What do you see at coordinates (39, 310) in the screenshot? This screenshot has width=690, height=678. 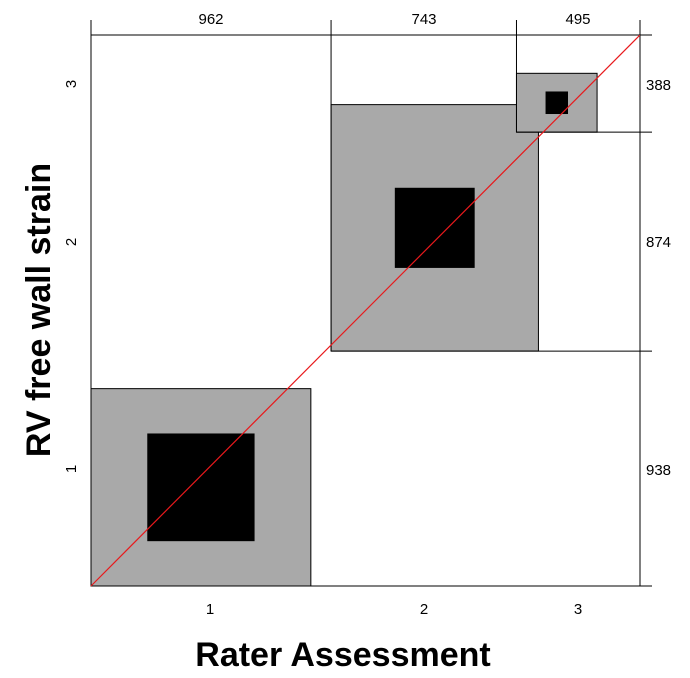 I see `y-axis-title: RV free wall strain` at bounding box center [39, 310].